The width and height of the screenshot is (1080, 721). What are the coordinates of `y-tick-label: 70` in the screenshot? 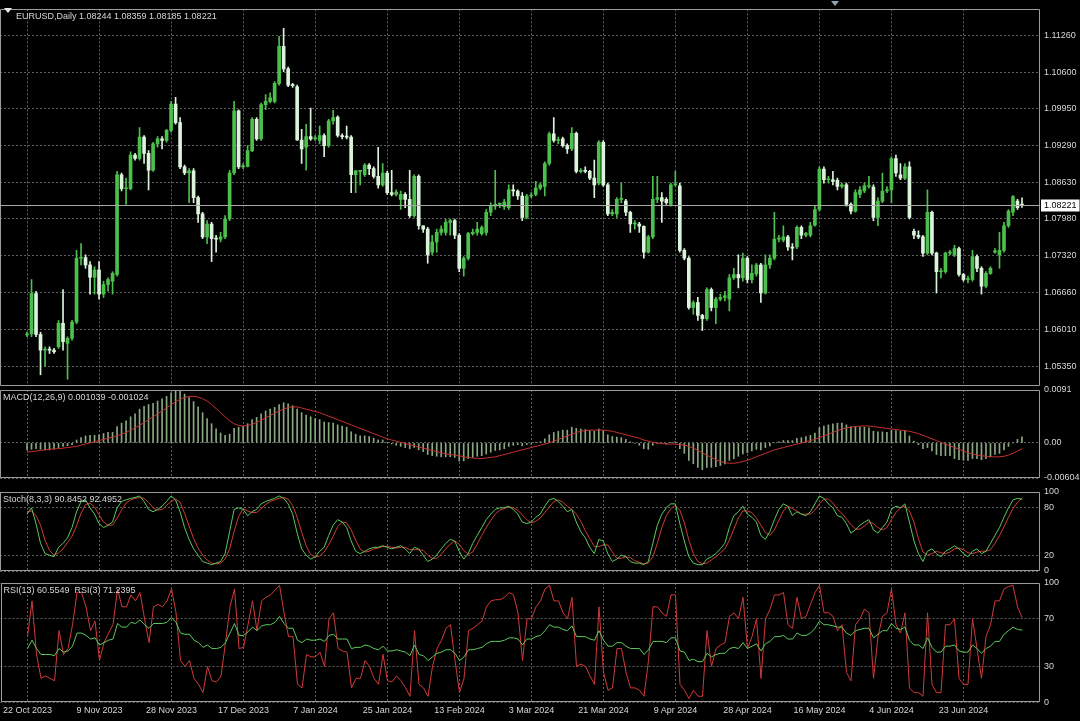 It's located at (1049, 618).